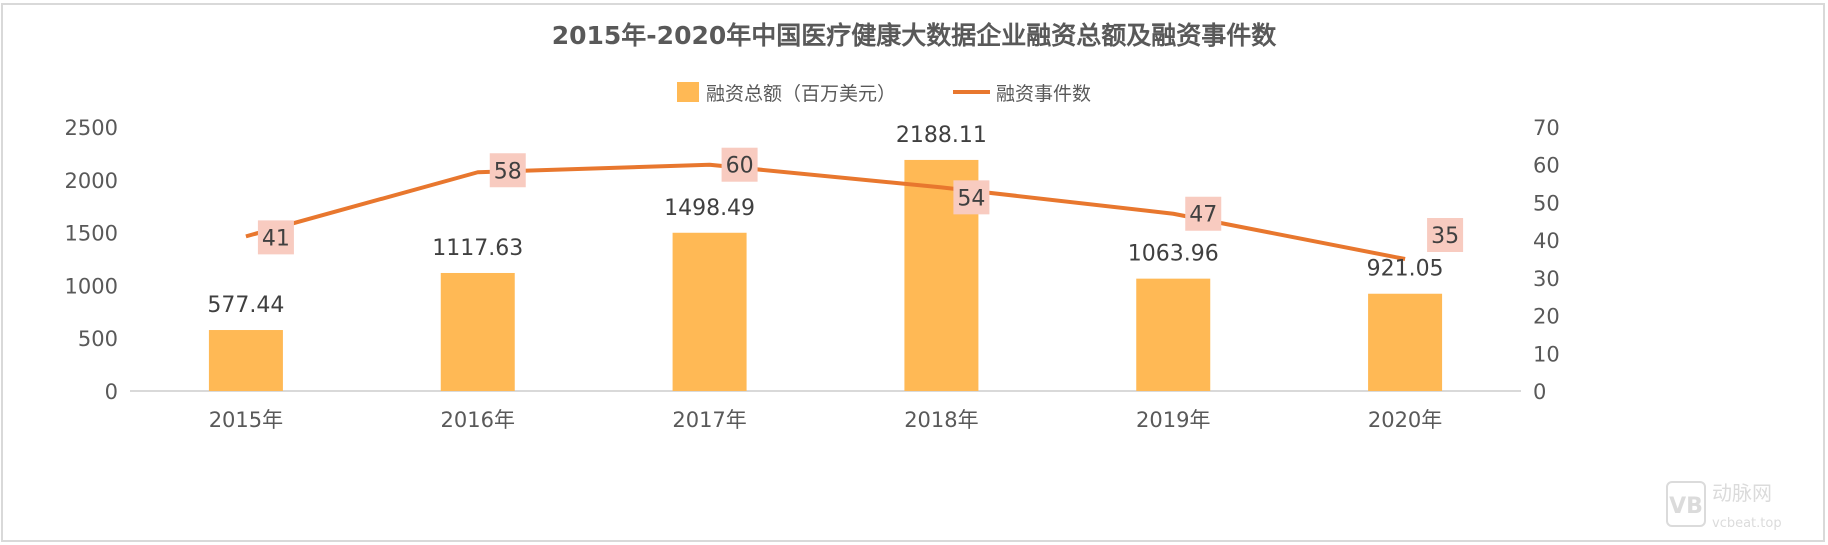  I want to click on watermark-text: 动脉网, so click(1742, 493).